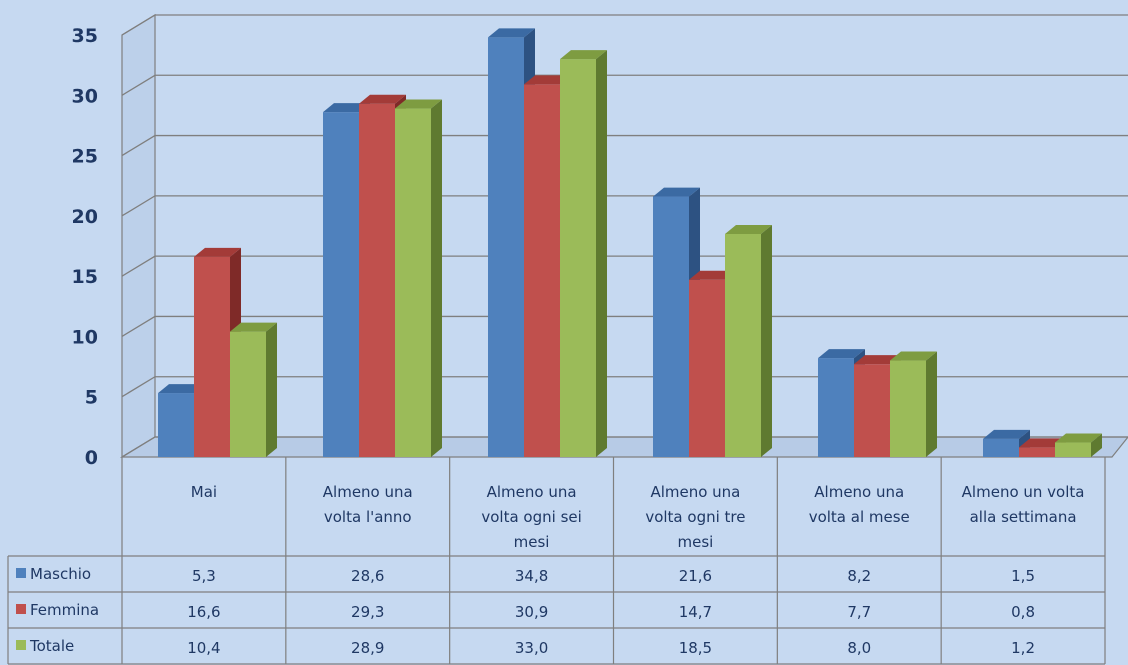  What do you see at coordinates (203, 648) in the screenshot?
I see `data-label: 10,4` at bounding box center [203, 648].